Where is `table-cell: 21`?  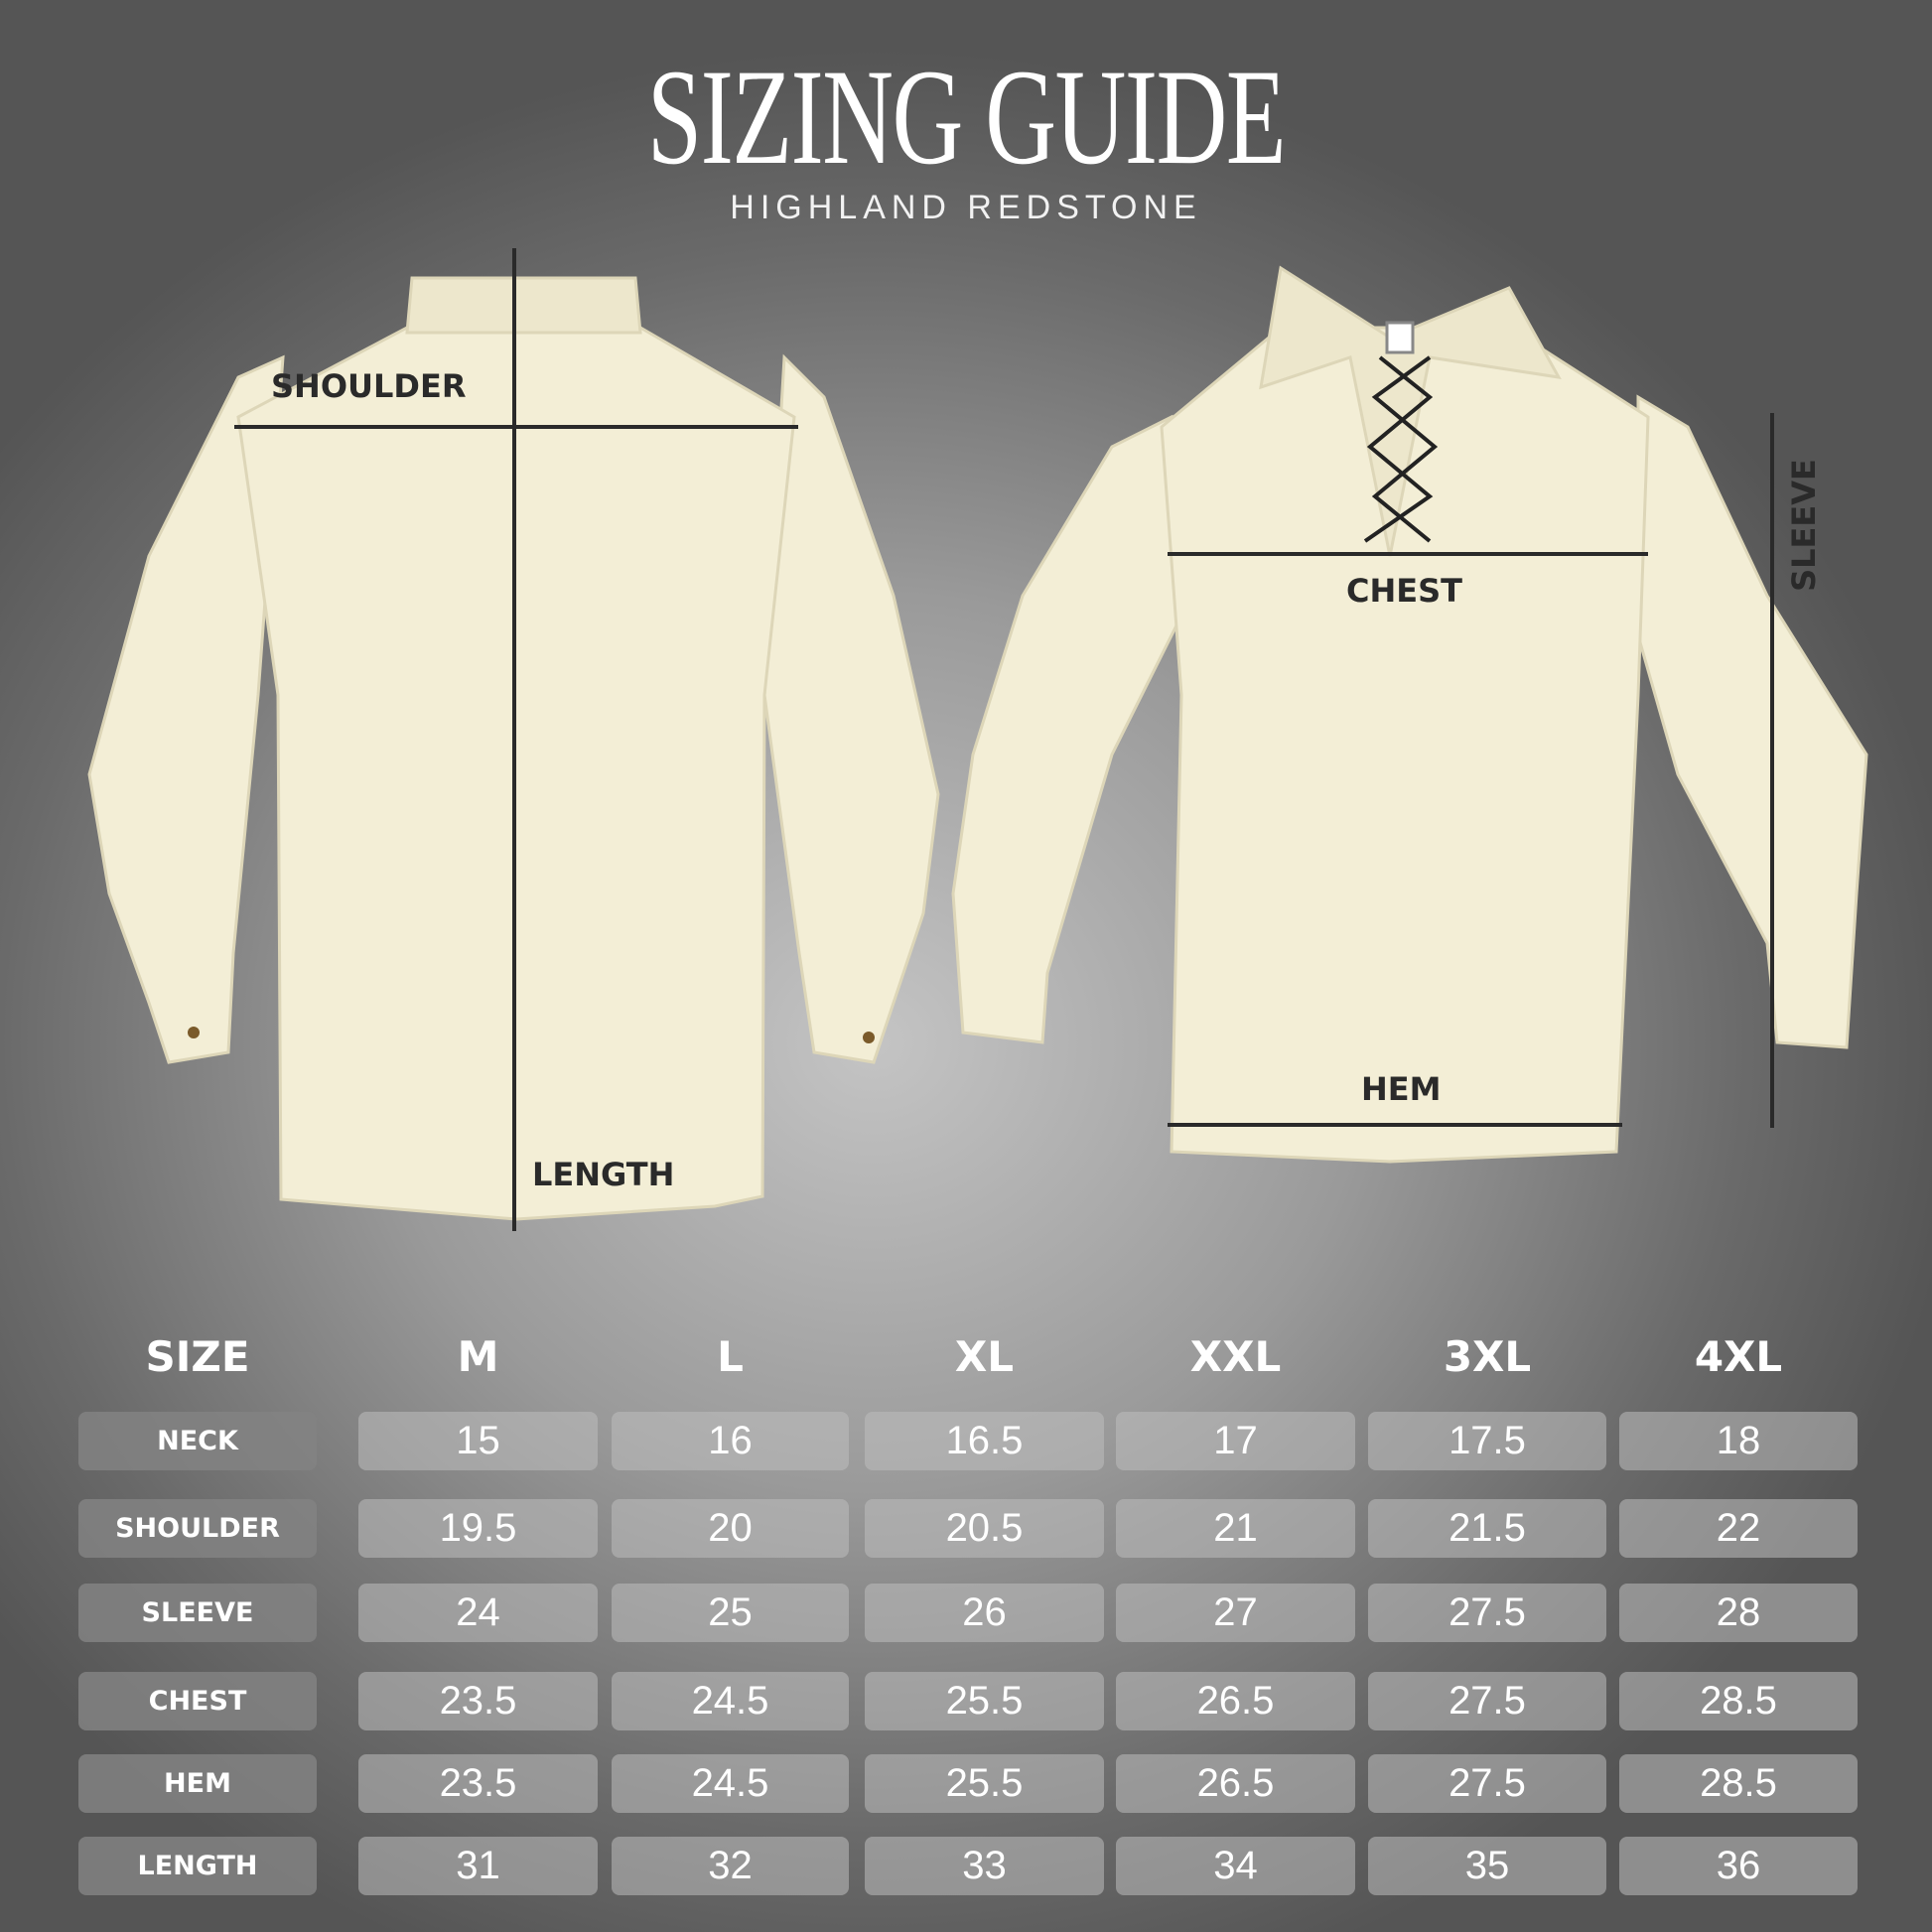
table-cell: 21 is located at coordinates (1236, 1528).